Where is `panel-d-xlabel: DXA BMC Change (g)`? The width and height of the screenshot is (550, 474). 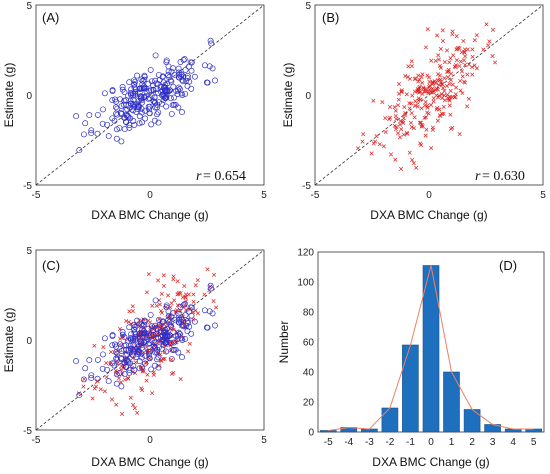 panel-d-xlabel: DXA BMC Change (g) is located at coordinates (430, 462).